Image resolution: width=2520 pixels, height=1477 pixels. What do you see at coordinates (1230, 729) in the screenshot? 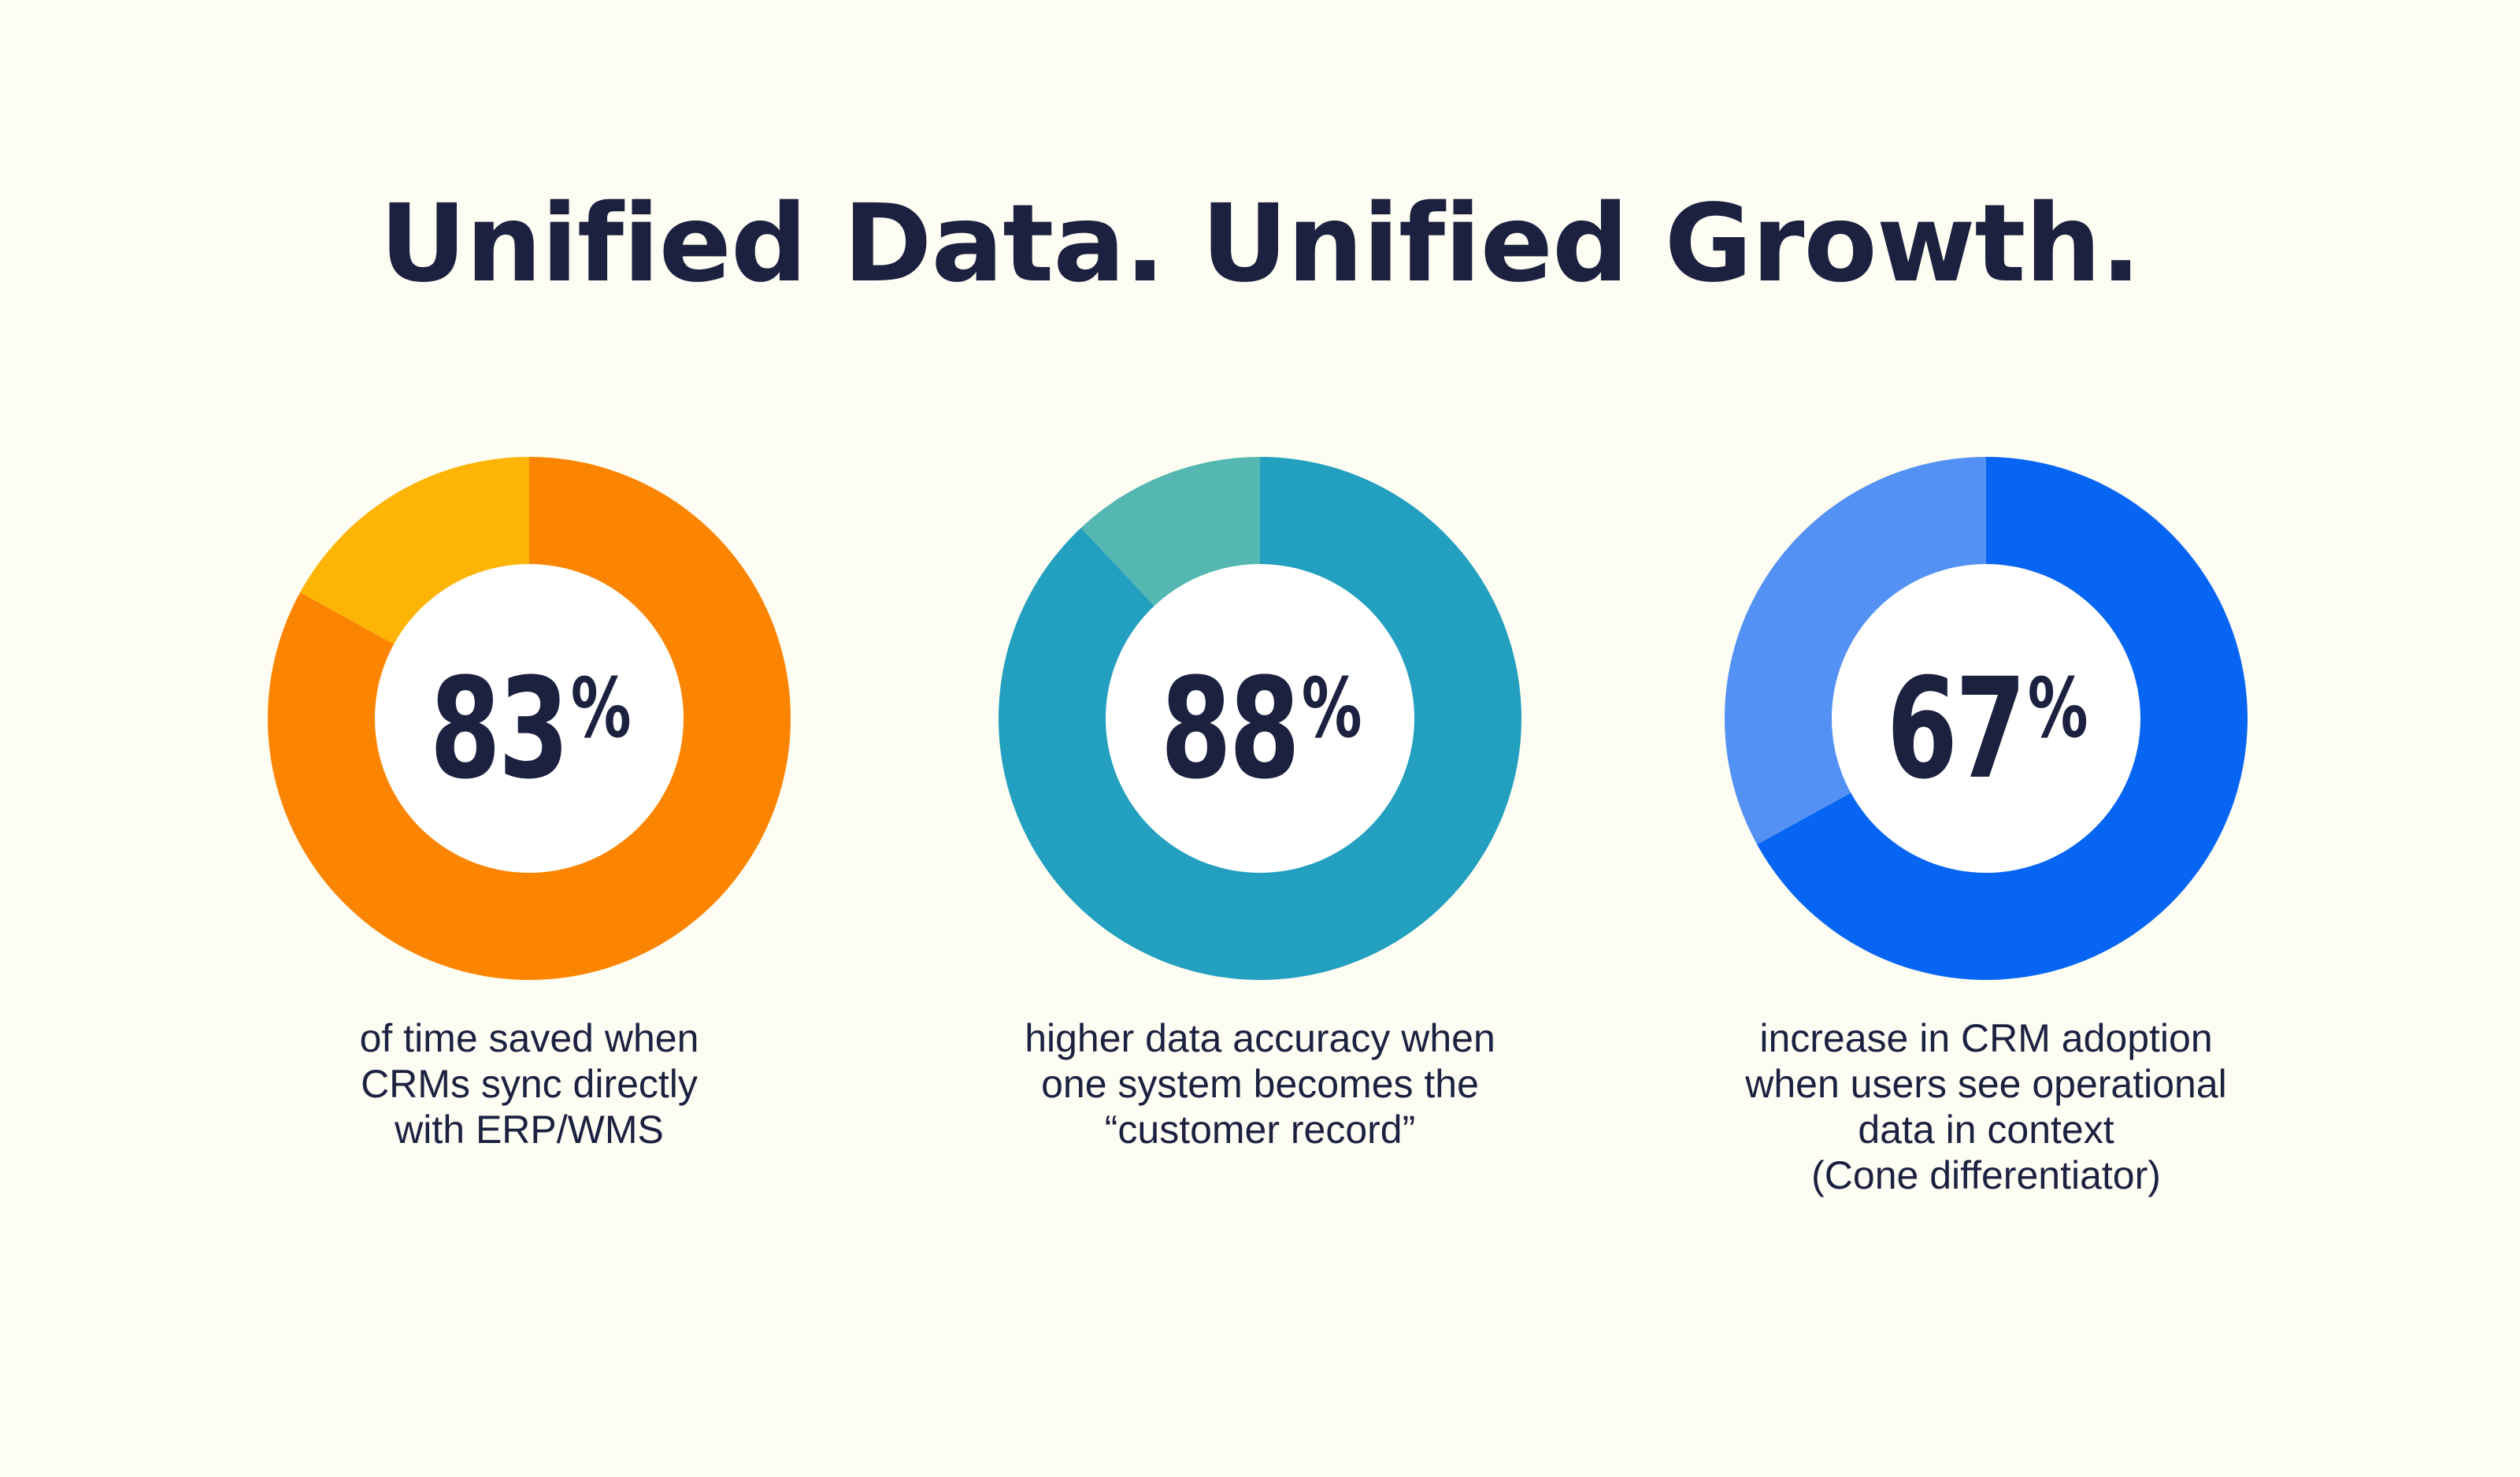
I see `stat-number: 88` at bounding box center [1230, 729].